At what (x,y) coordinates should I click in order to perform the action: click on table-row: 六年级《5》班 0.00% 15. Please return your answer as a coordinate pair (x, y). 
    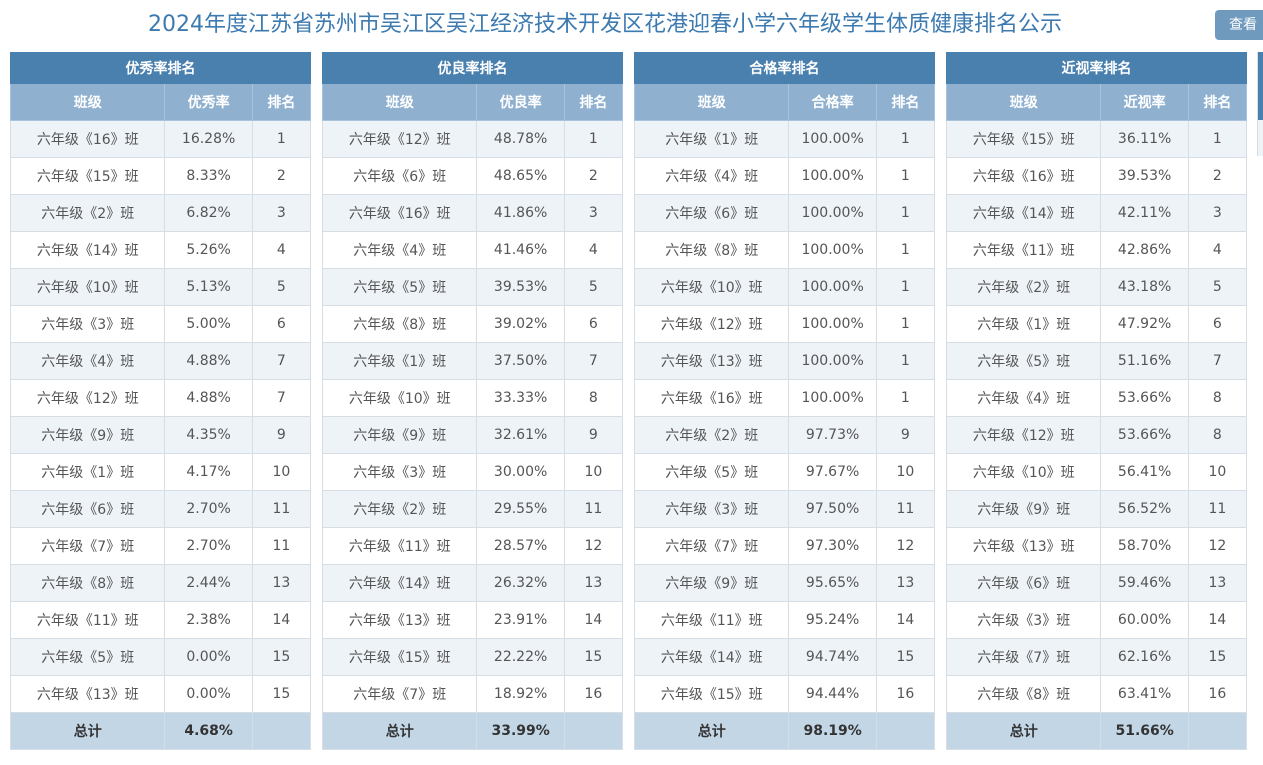
    Looking at the image, I should click on (160, 657).